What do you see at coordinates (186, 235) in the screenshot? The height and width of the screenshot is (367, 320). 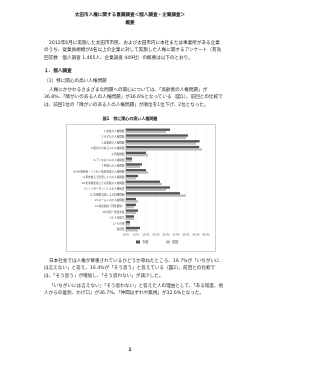 I see `x-tick-label: 30.0%` at bounding box center [186, 235].